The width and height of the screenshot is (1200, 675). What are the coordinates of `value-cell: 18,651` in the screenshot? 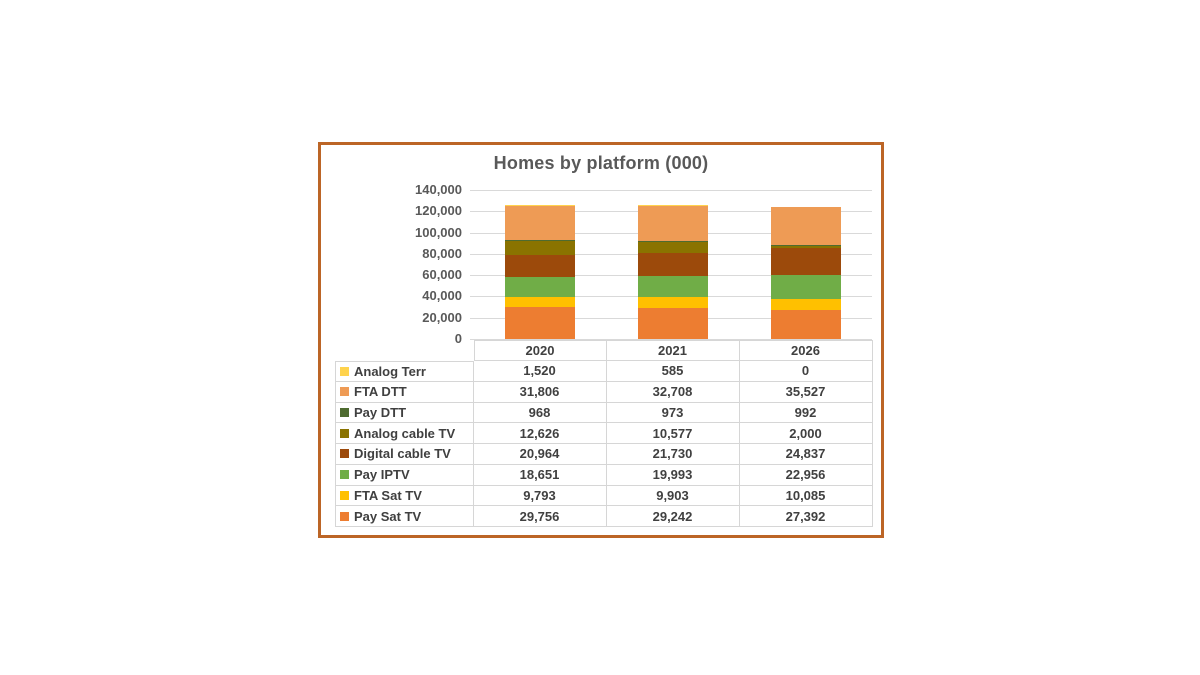 It's located at (540, 475).